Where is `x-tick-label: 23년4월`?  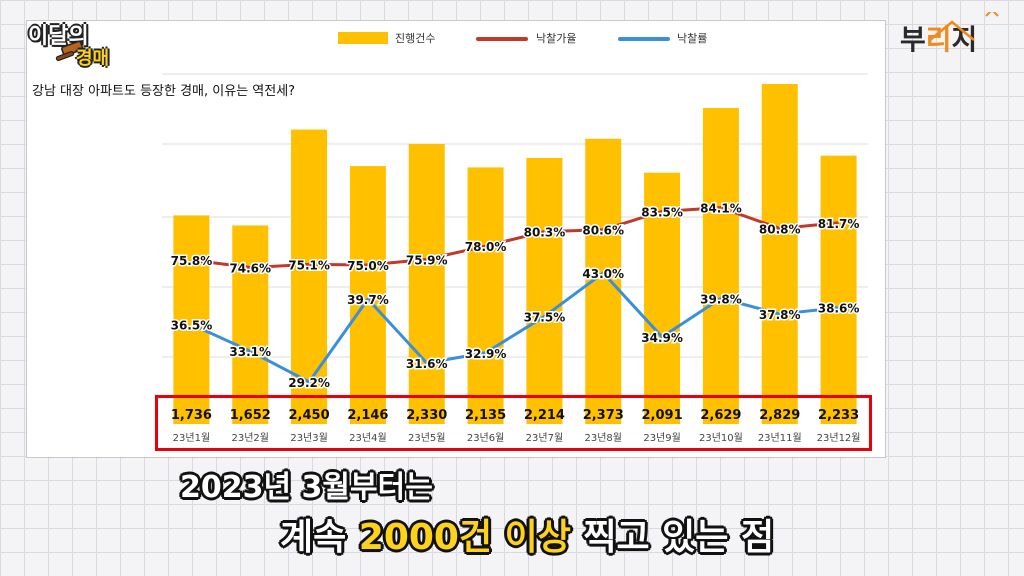
x-tick-label: 23년4월 is located at coordinates (368, 438).